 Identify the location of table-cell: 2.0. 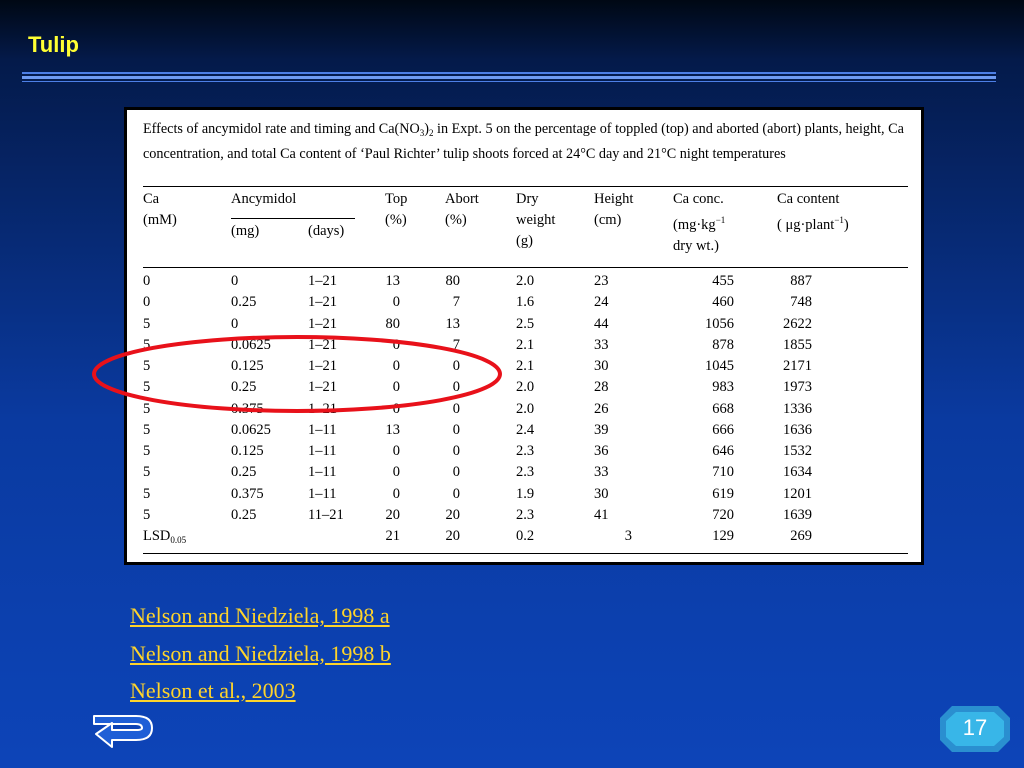
(525, 408).